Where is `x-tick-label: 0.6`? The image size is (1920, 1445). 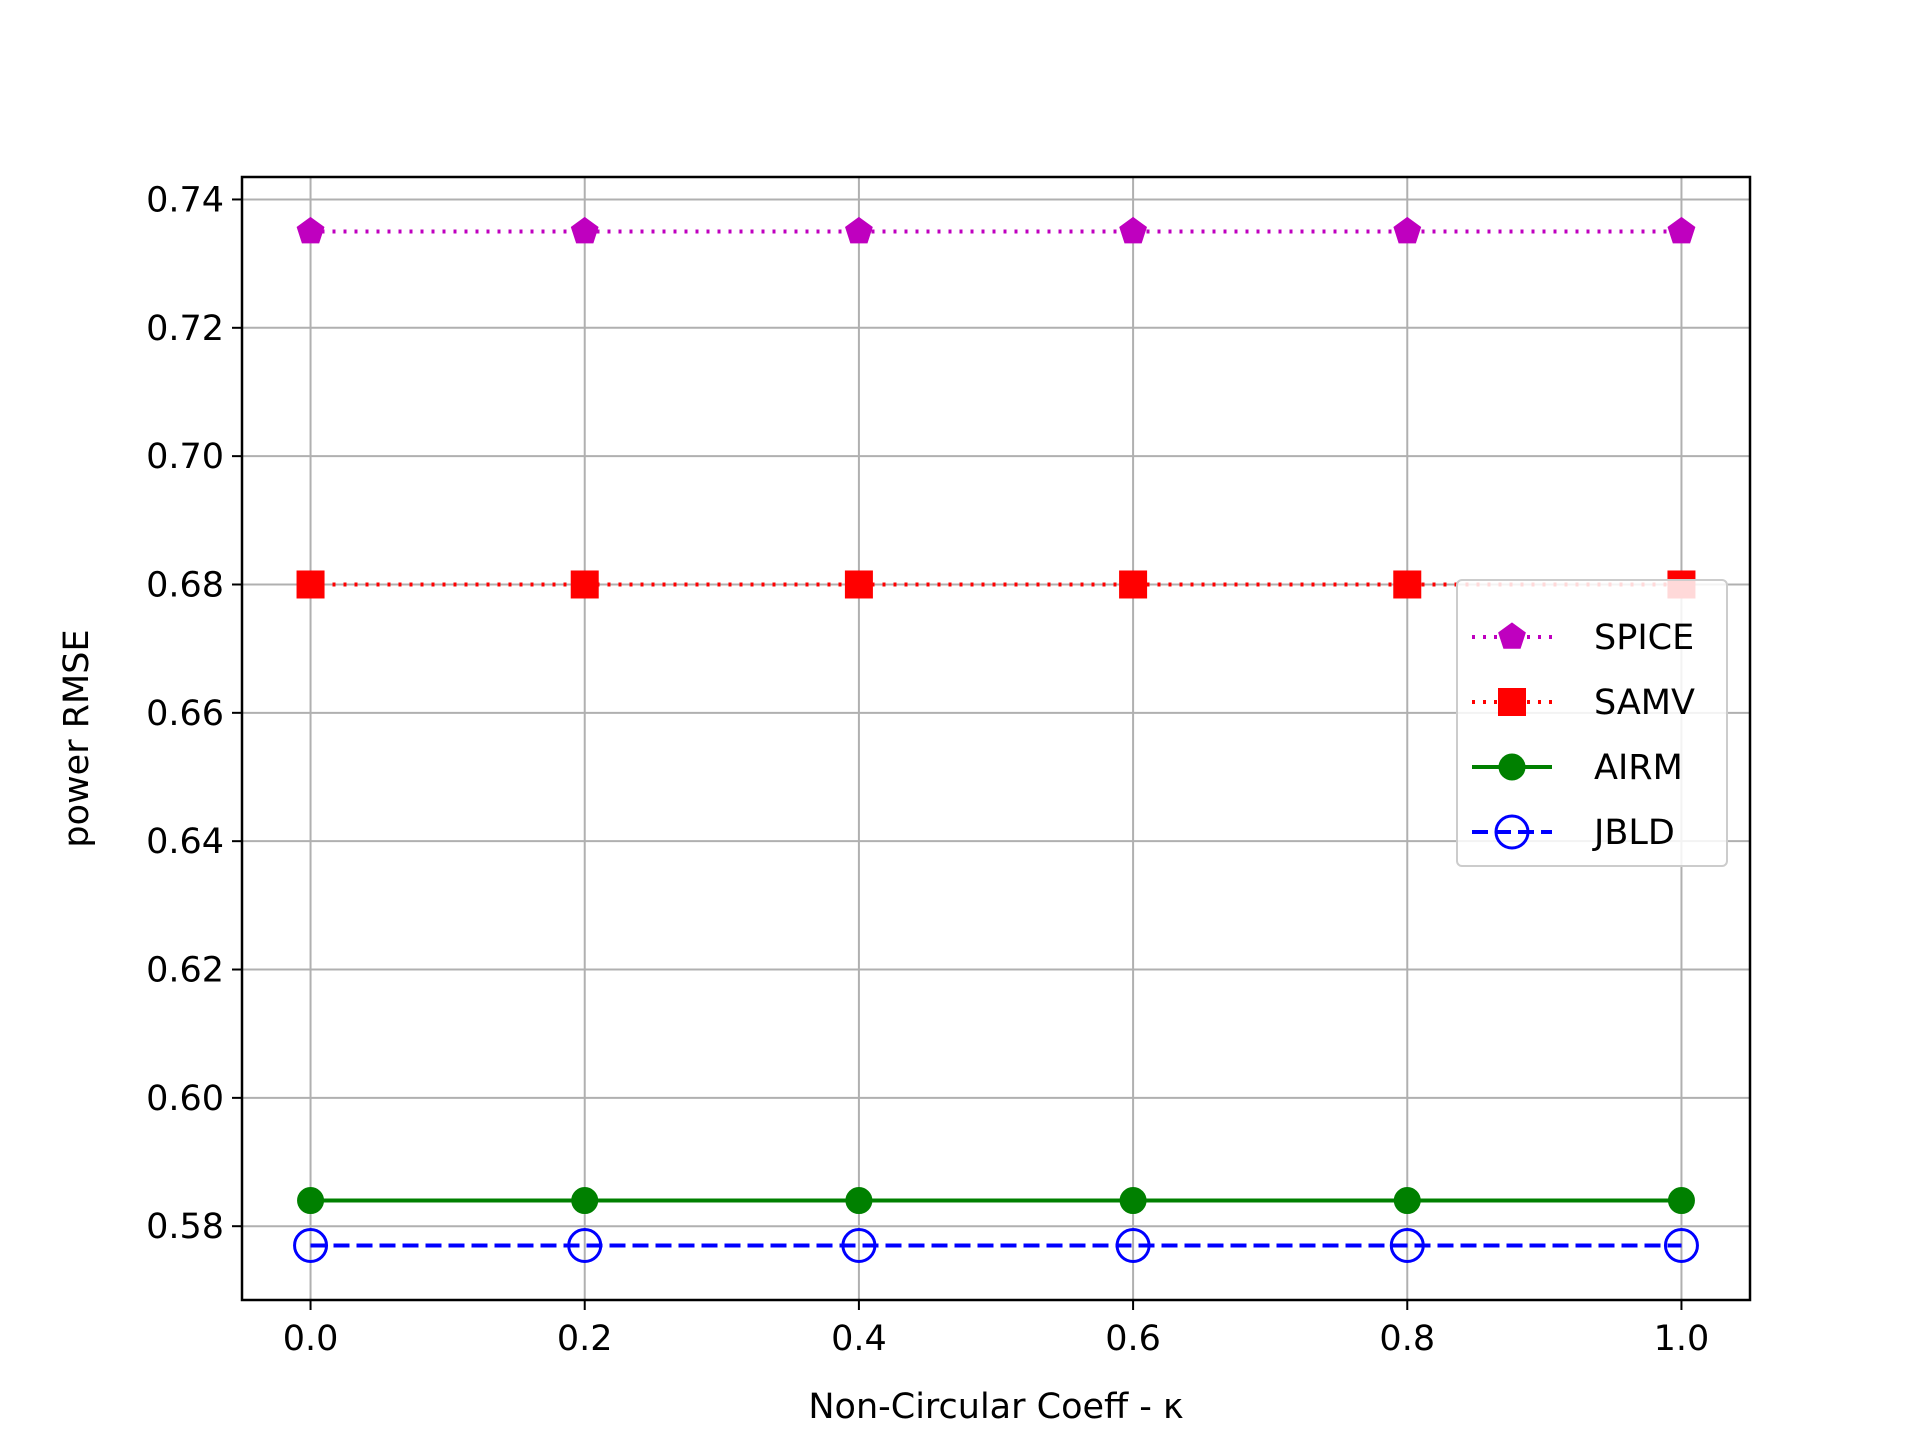 x-tick-label: 0.6 is located at coordinates (1133, 1339).